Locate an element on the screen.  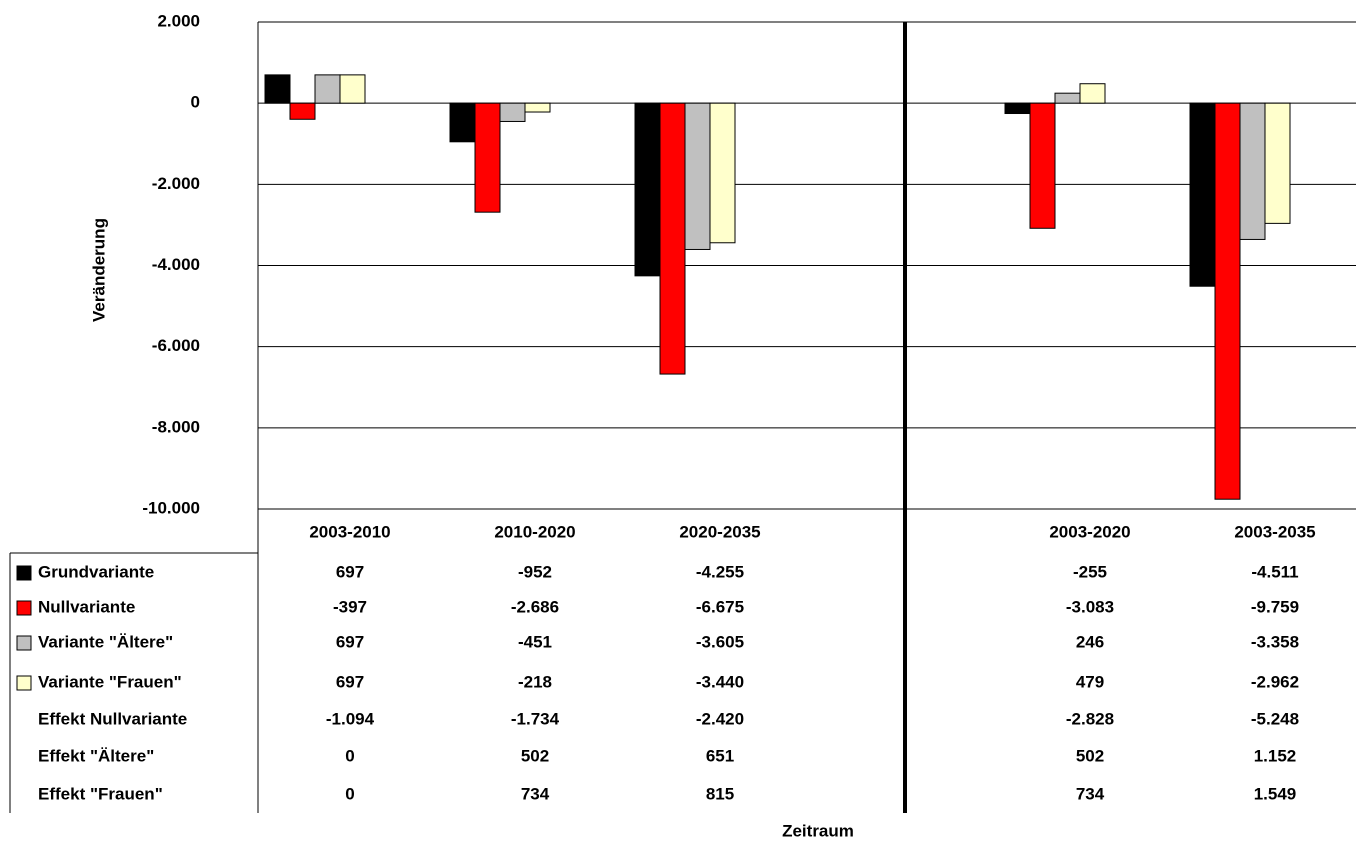
table-cell: -3.440 is located at coordinates (720, 681).